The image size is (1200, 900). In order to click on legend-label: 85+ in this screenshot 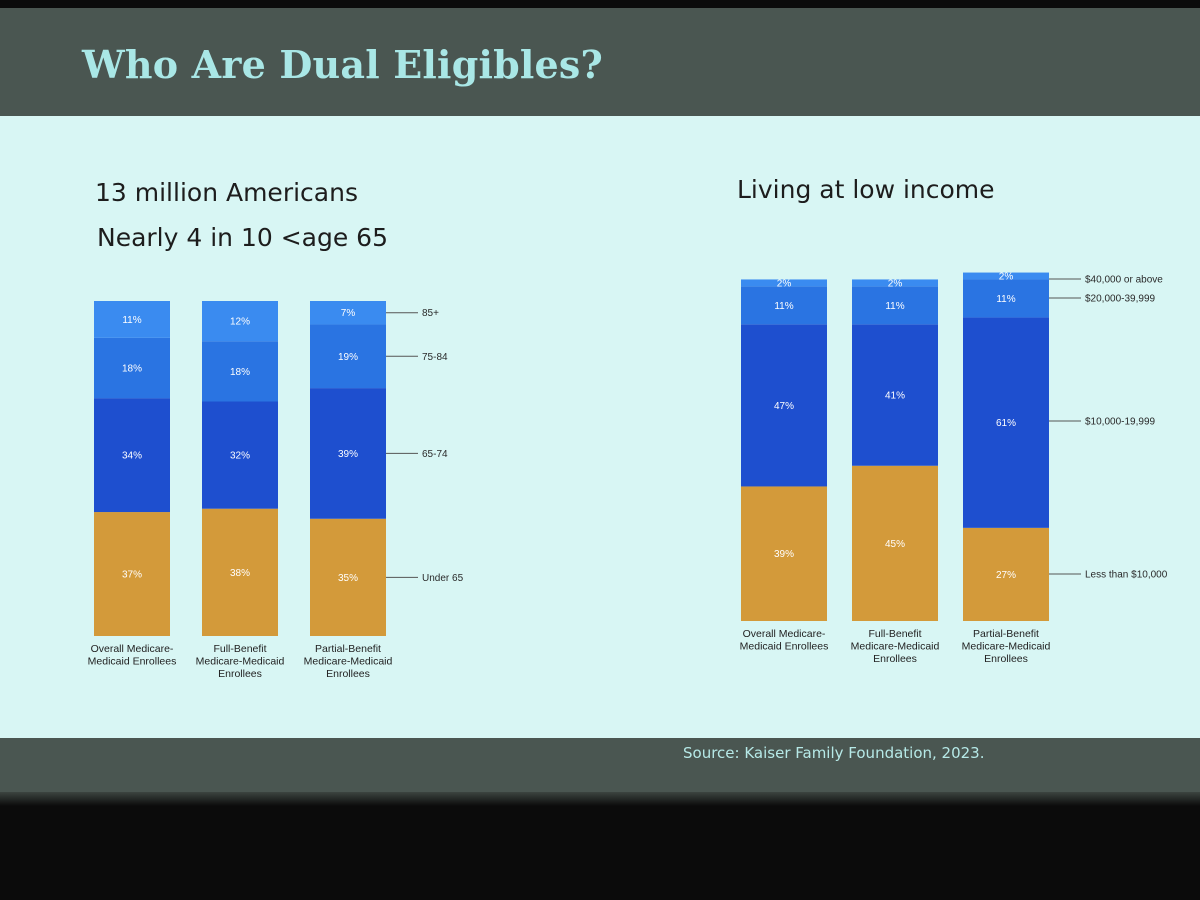, I will do `click(430, 313)`.